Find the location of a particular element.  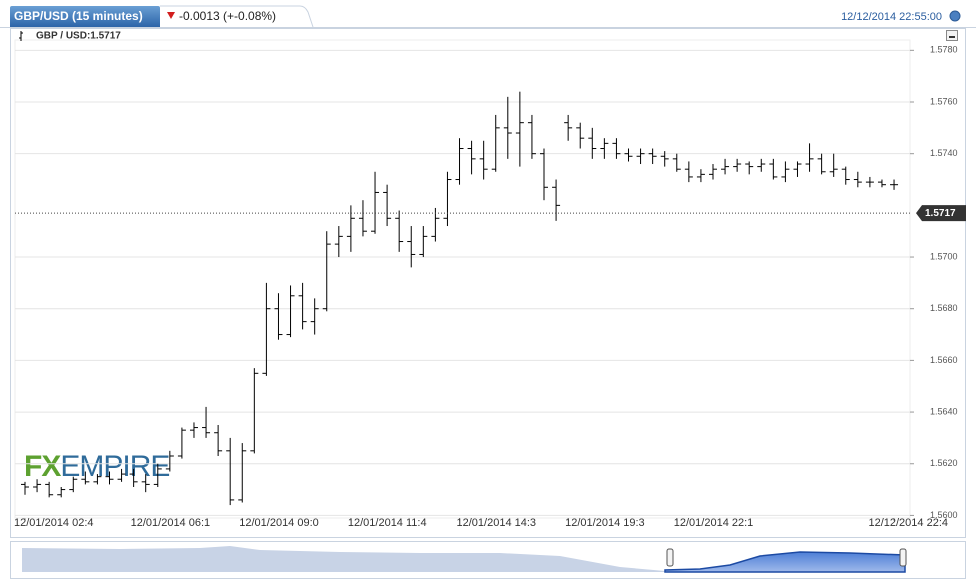

y-tick-label: 1.5760 is located at coordinates (944, 101).